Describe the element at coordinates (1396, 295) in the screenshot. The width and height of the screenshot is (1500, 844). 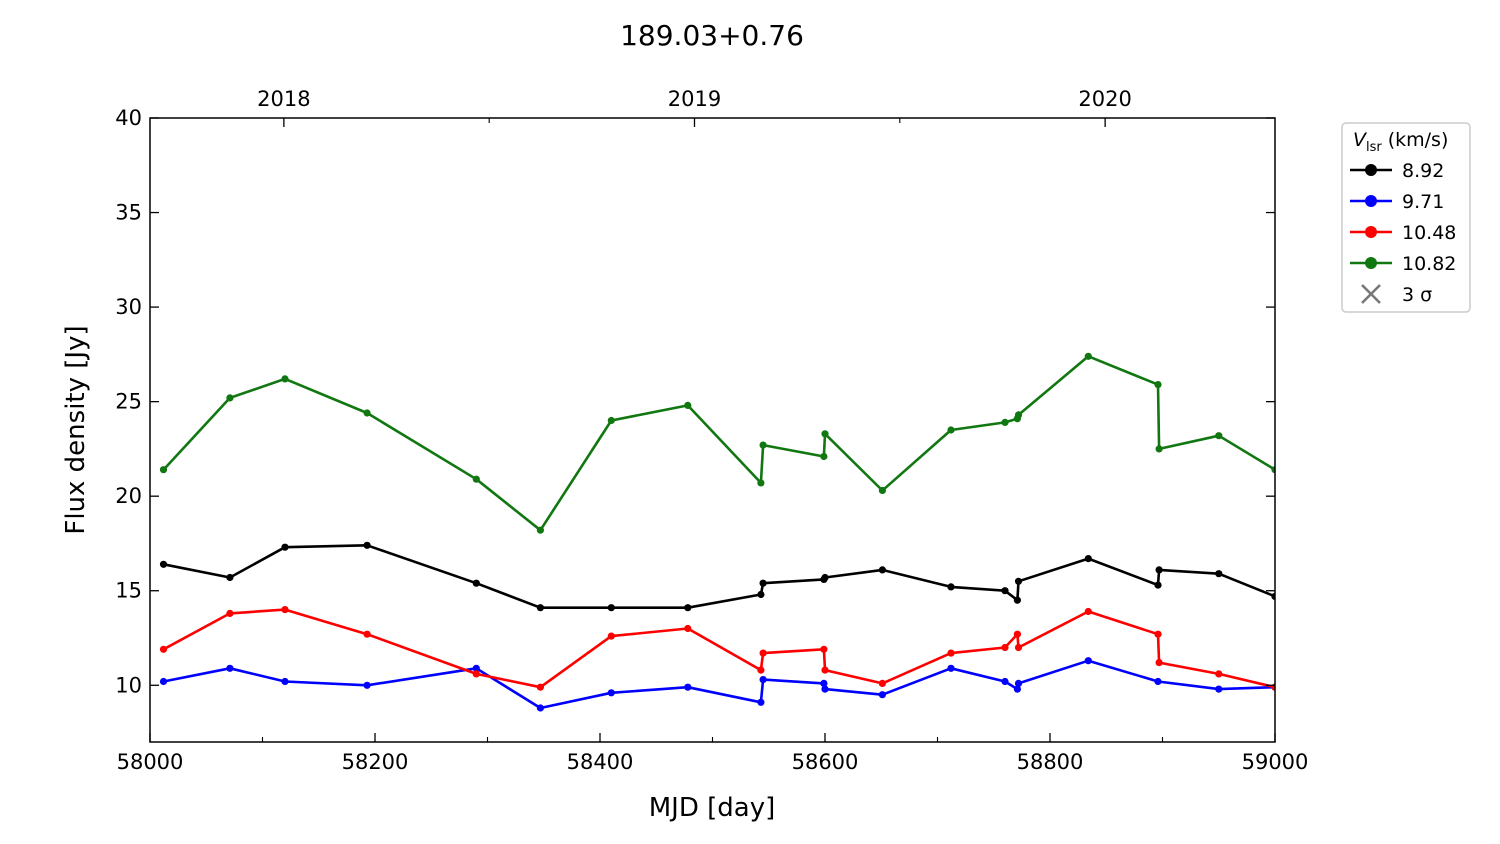
I see `legend-entry-3-sigma: 3 σ` at that location.